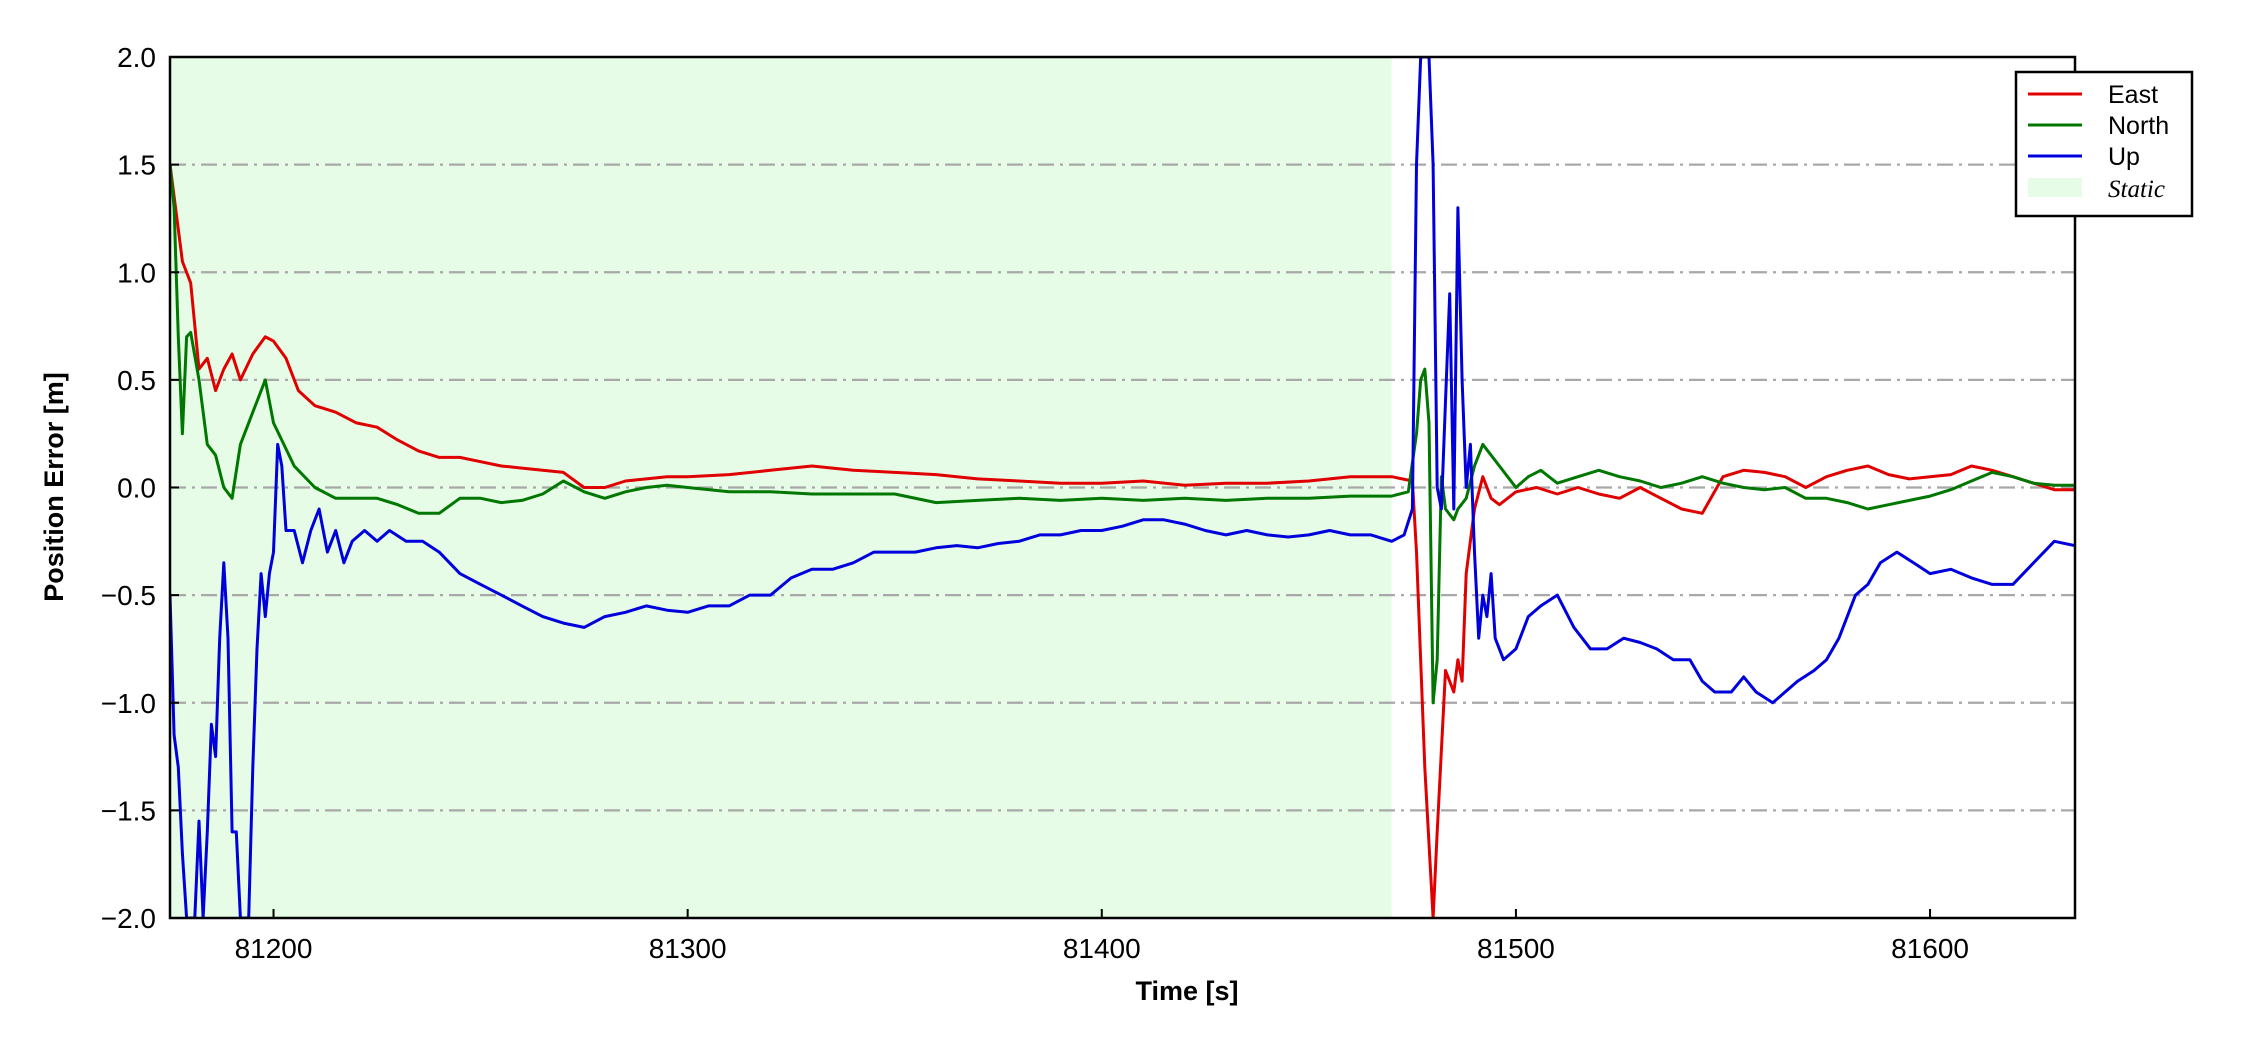 Image resolution: width=2250 pixels, height=1055 pixels. Describe the element at coordinates (2138, 126) in the screenshot. I see `legend-label-north: North` at that location.